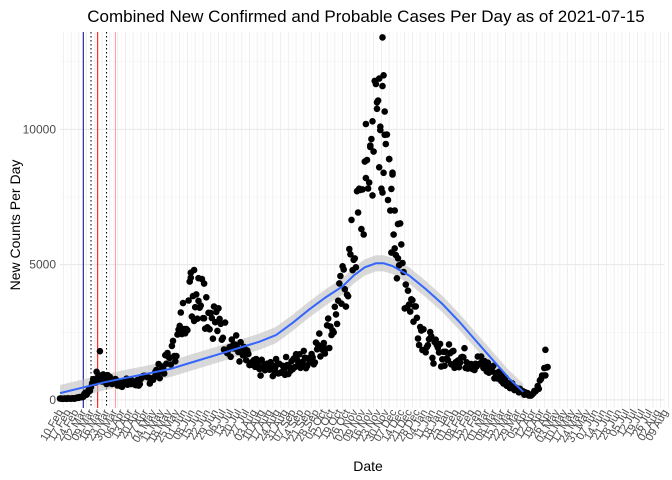  I want to click on y-axis-title: New Counts Per Day, so click(15, 225).